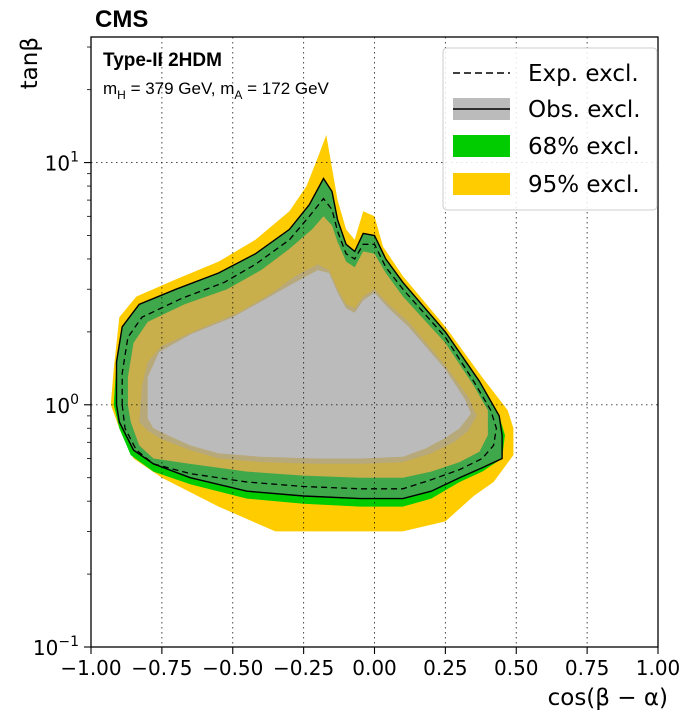  What do you see at coordinates (121, 95) in the screenshot?
I see `mass-h-subscript: H` at bounding box center [121, 95].